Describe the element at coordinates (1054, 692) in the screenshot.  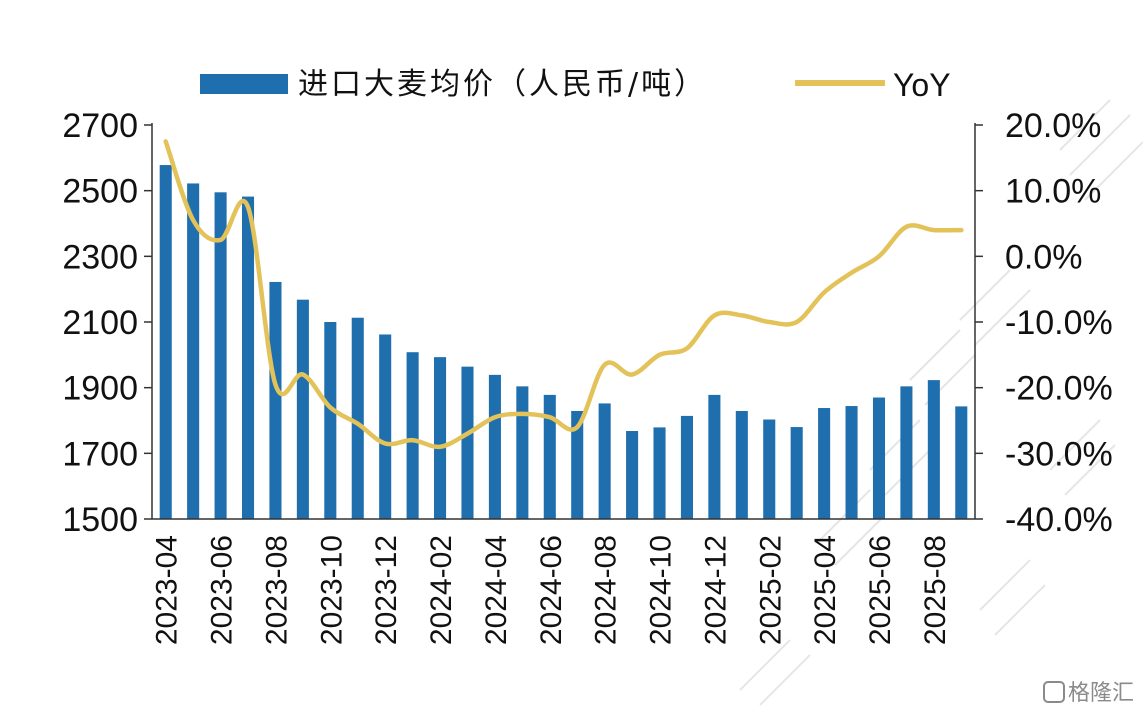
I see `watermark-logo-icon` at that location.